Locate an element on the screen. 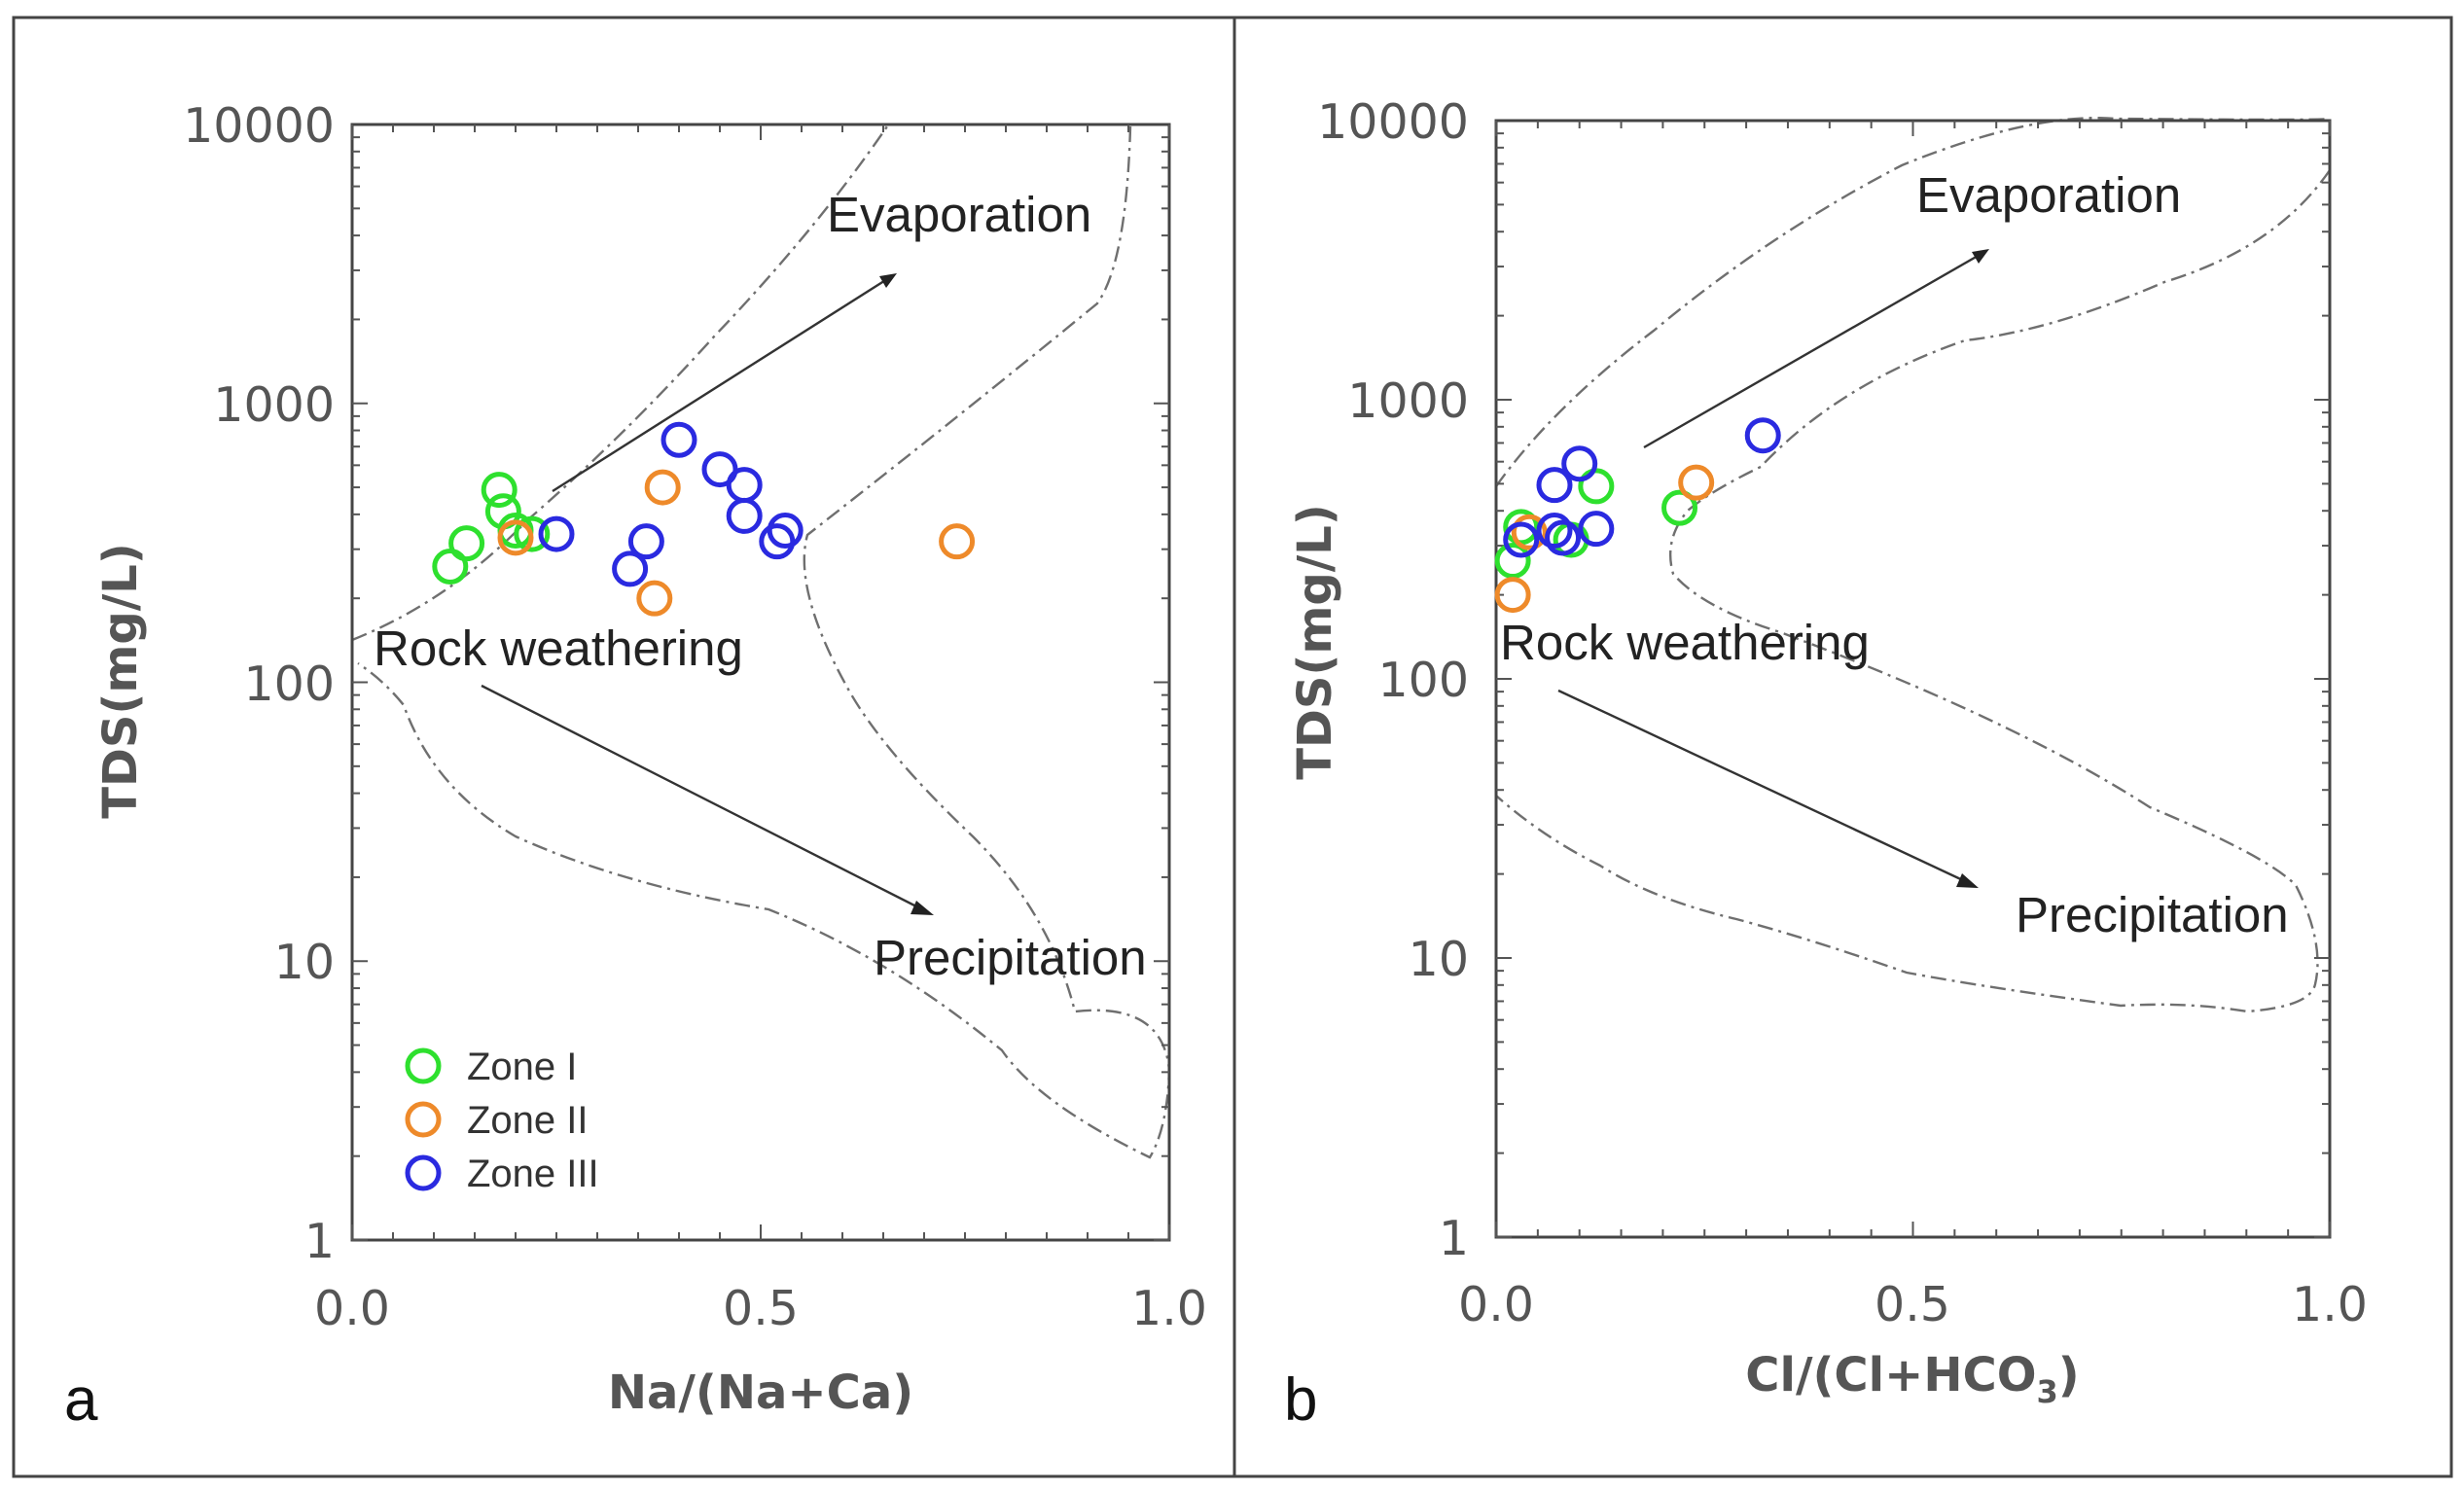 The width and height of the screenshot is (2464, 1490). panel-b-letter: b is located at coordinates (1300, 1400).